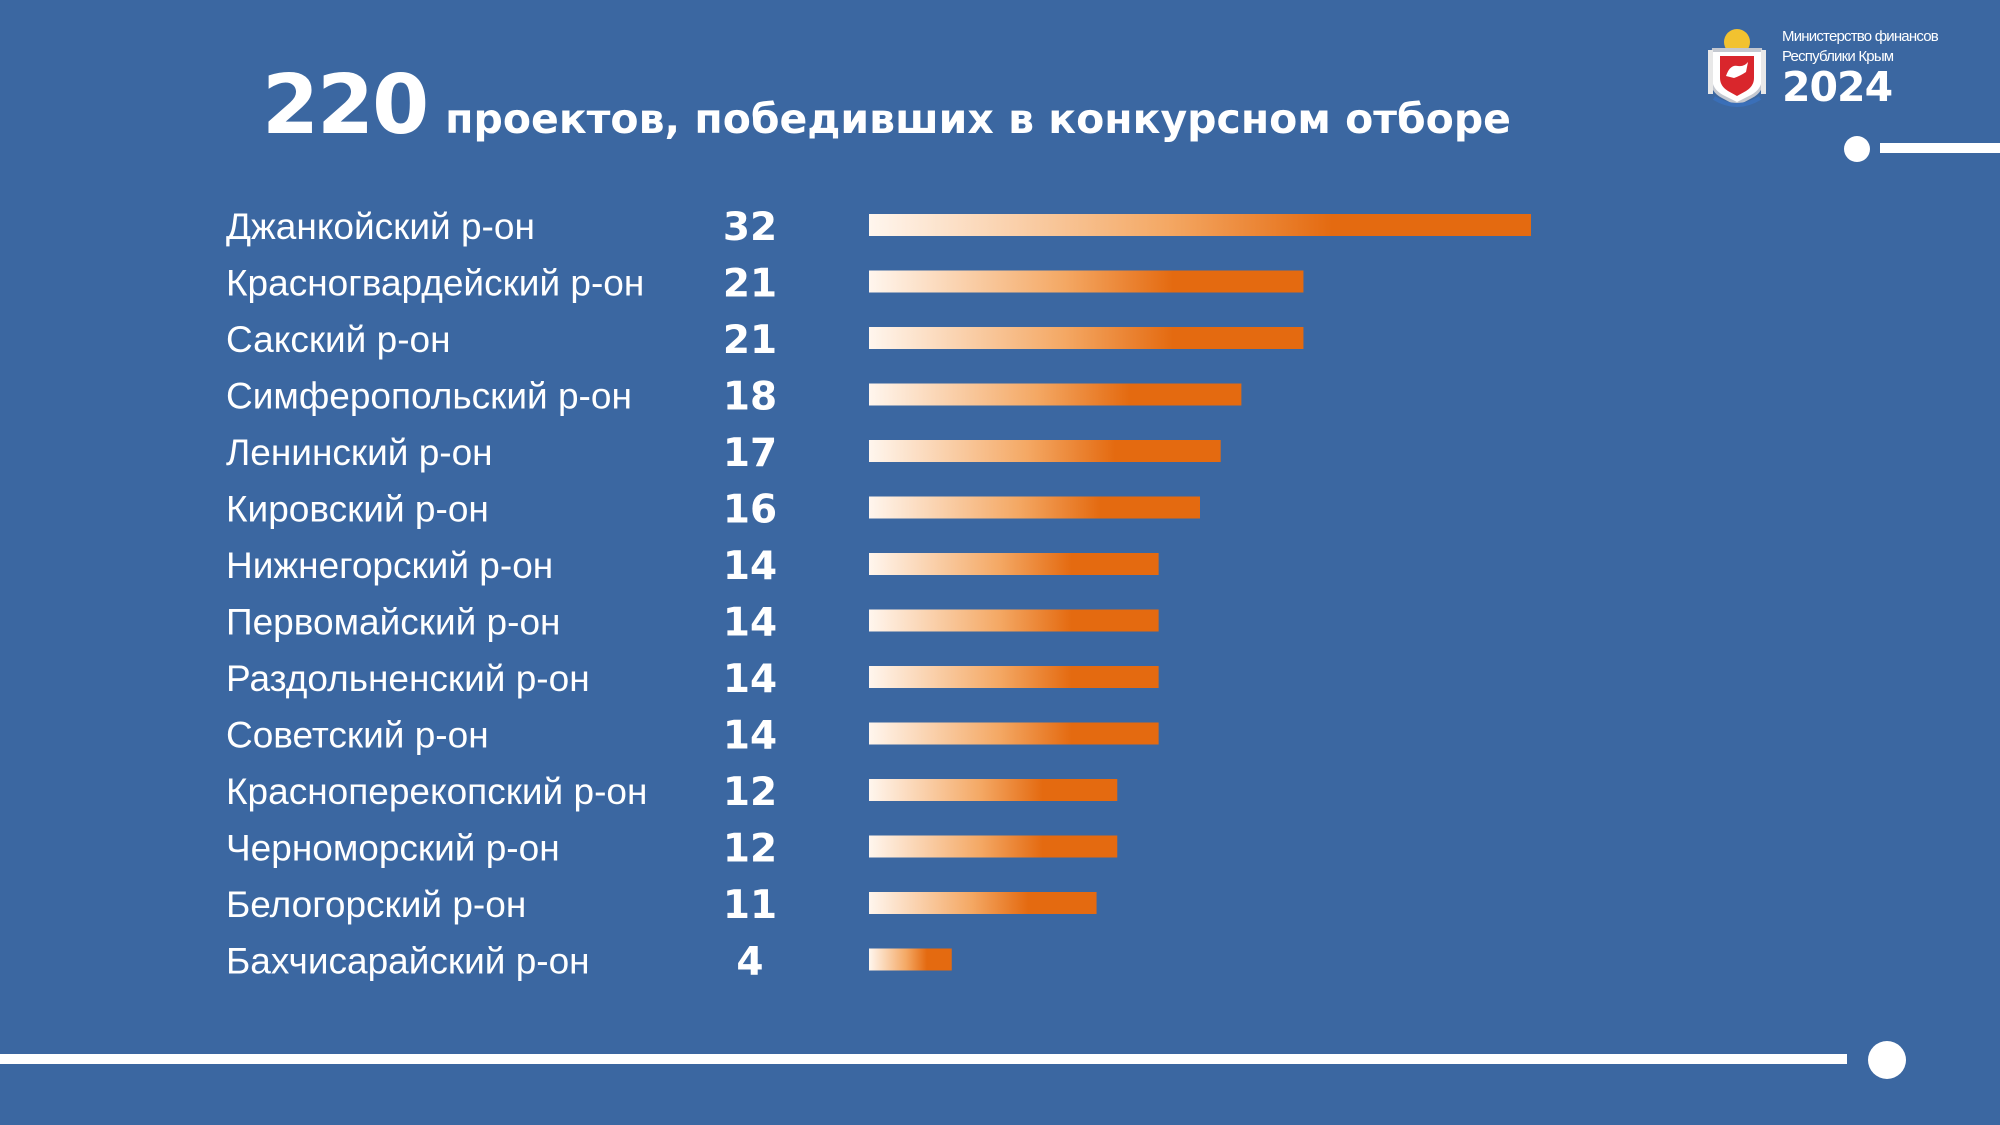 This screenshot has width=2000, height=1125. Describe the element at coordinates (1860, 47) in the screenshot. I see `ministry-name: Министерство финансов Республики Крым` at that location.